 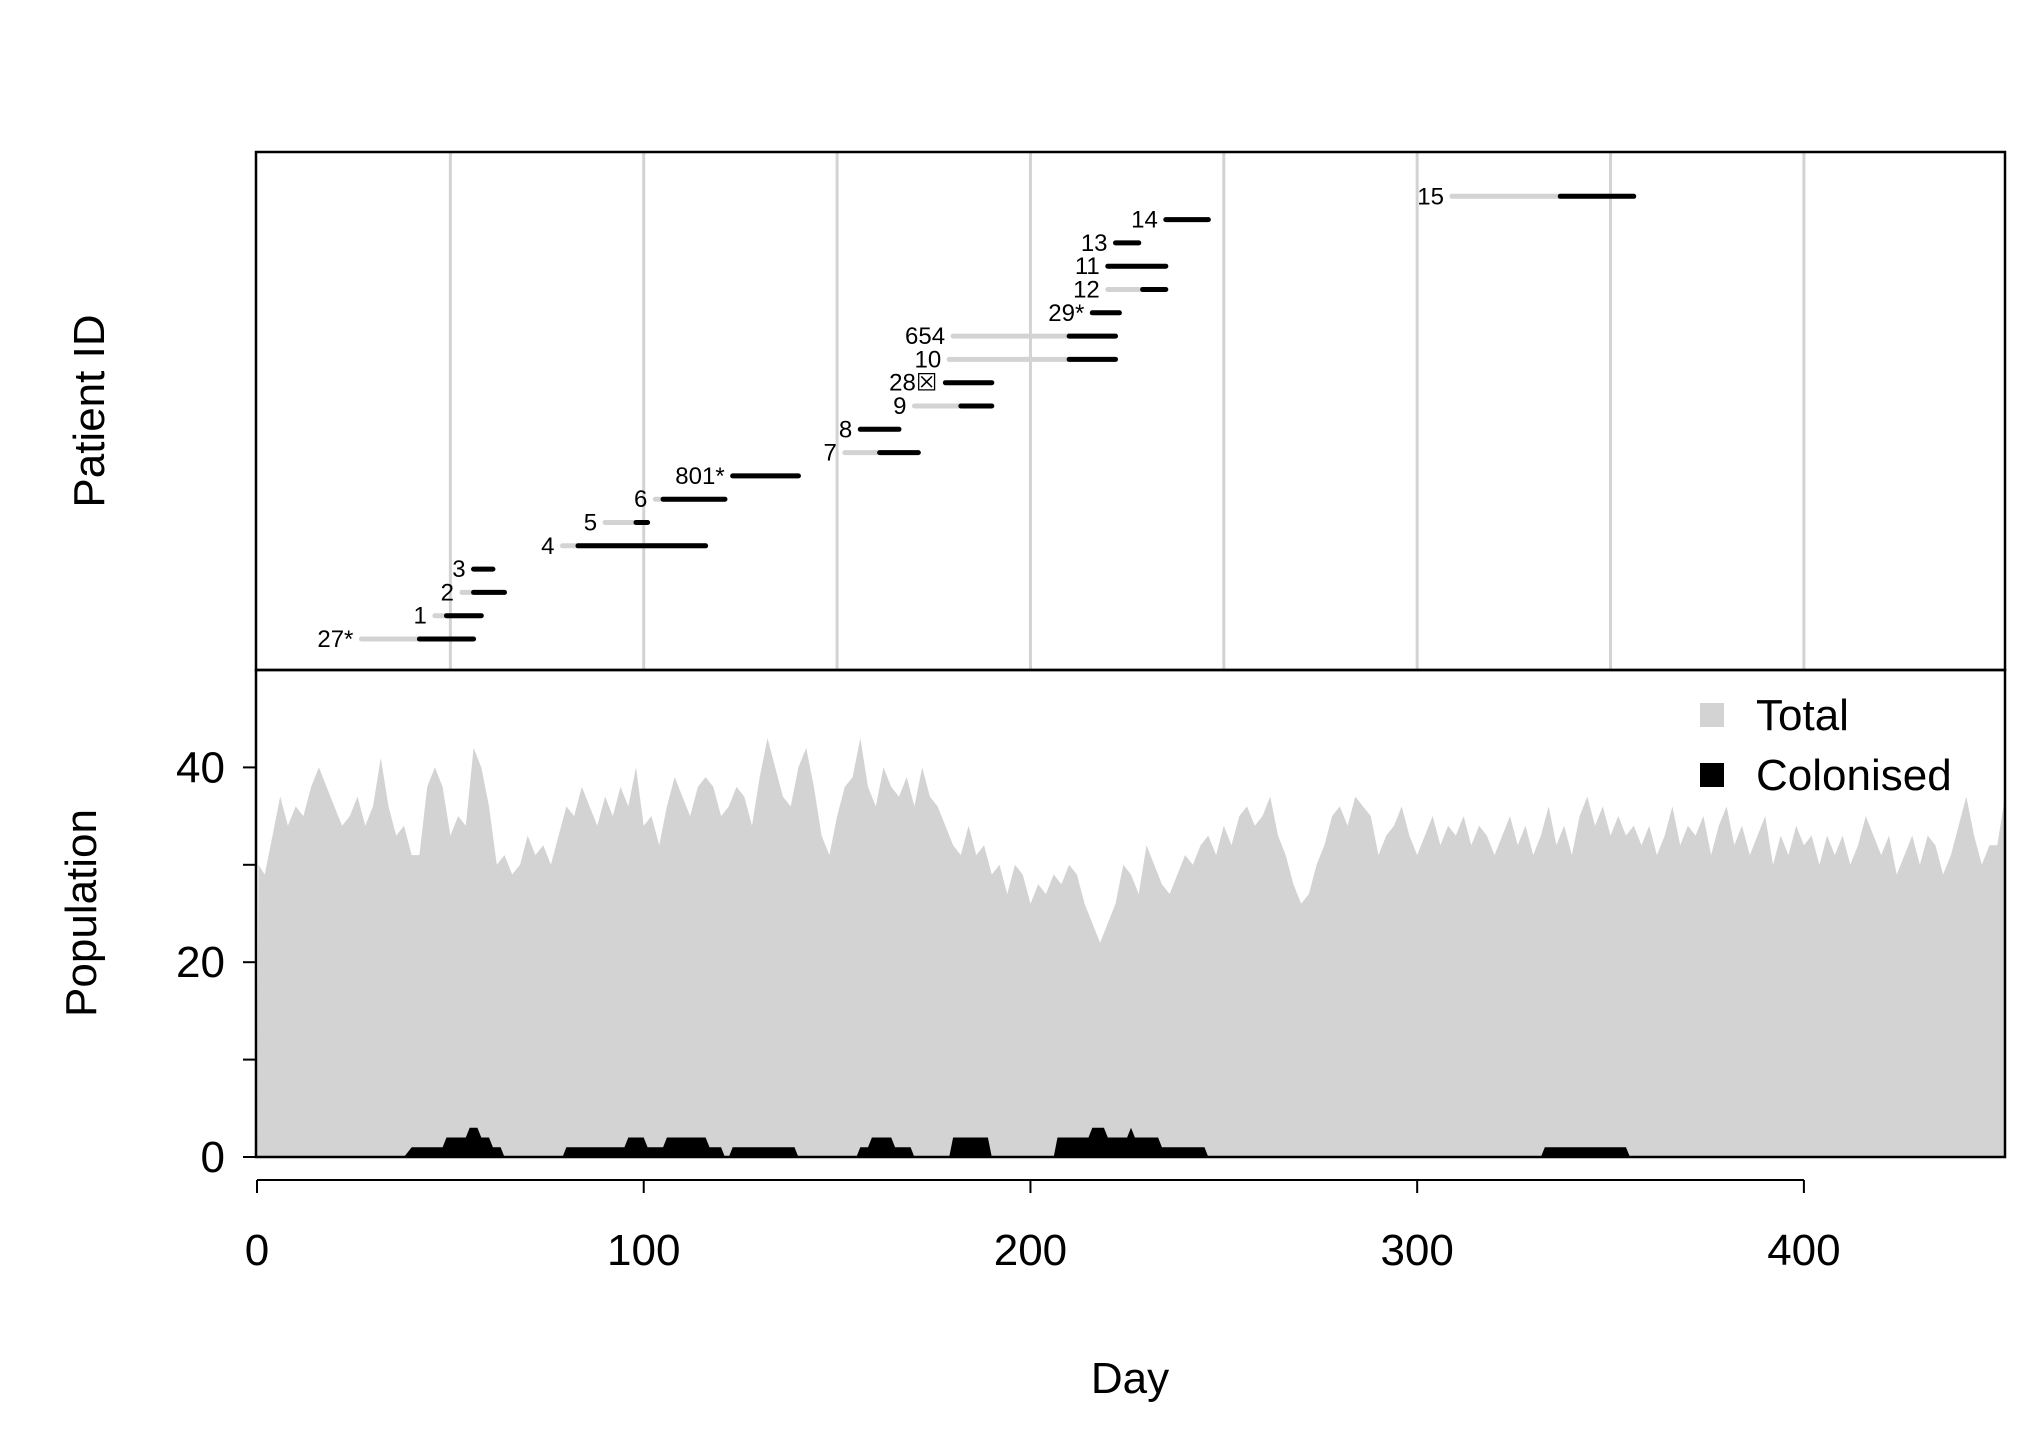 What do you see at coordinates (447, 592) in the screenshot?
I see `patient-id-label: 2` at bounding box center [447, 592].